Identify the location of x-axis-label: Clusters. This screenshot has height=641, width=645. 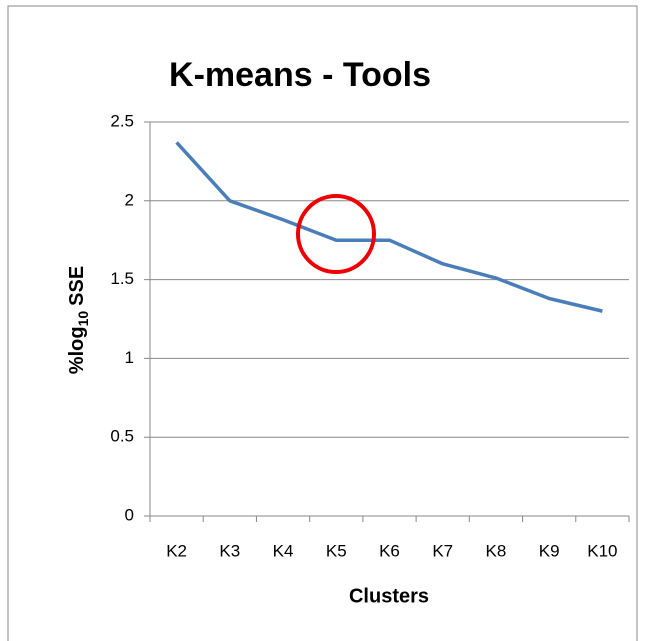
(389, 596).